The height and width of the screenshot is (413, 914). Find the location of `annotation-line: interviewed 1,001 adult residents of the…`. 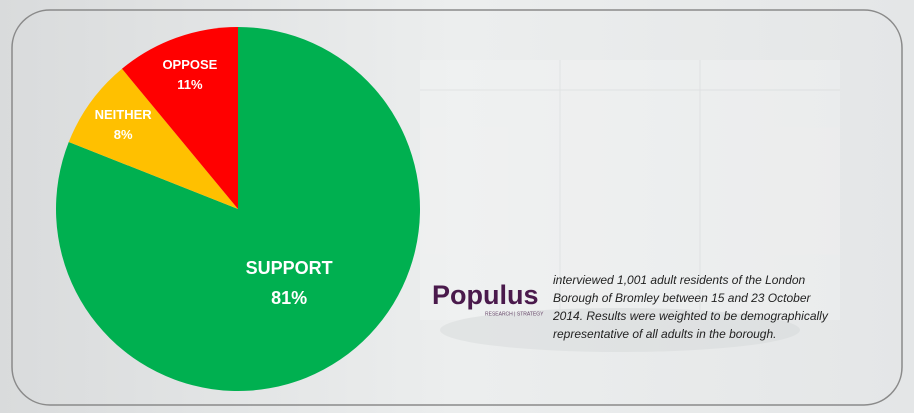

annotation-line: interviewed 1,001 adult residents of the… is located at coordinates (679, 280).